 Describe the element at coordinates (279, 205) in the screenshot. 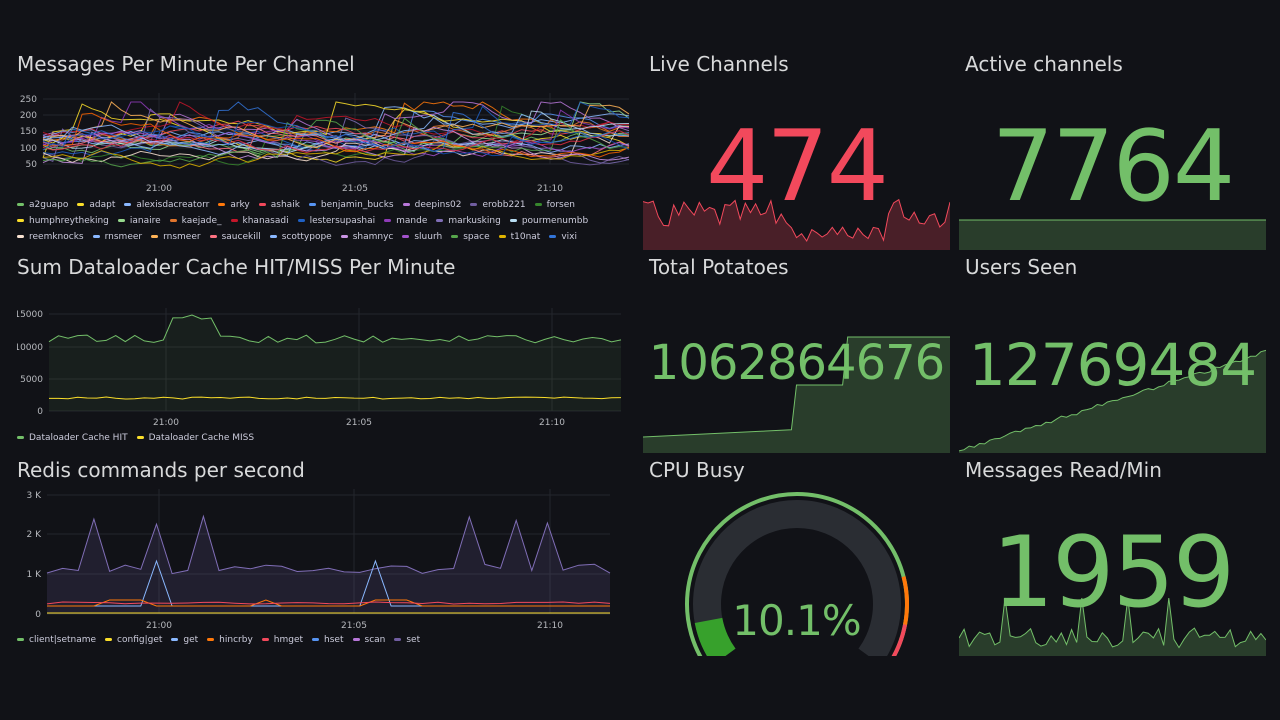

I see `legend-item: ashaik` at that location.